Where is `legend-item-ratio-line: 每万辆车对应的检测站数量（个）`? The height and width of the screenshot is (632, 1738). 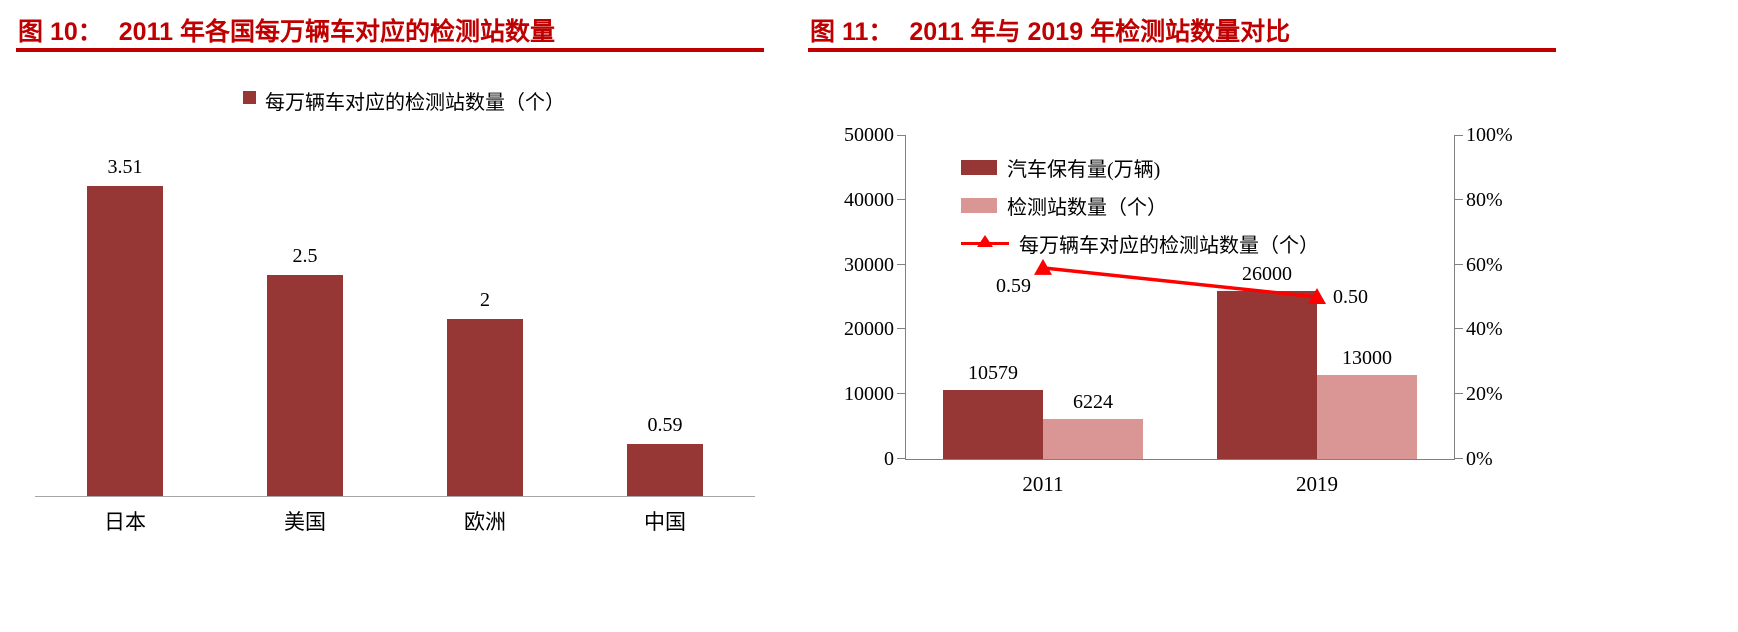
legend-item-ratio-line: 每万辆车对应的检测站数量（个） is located at coordinates (1140, 243).